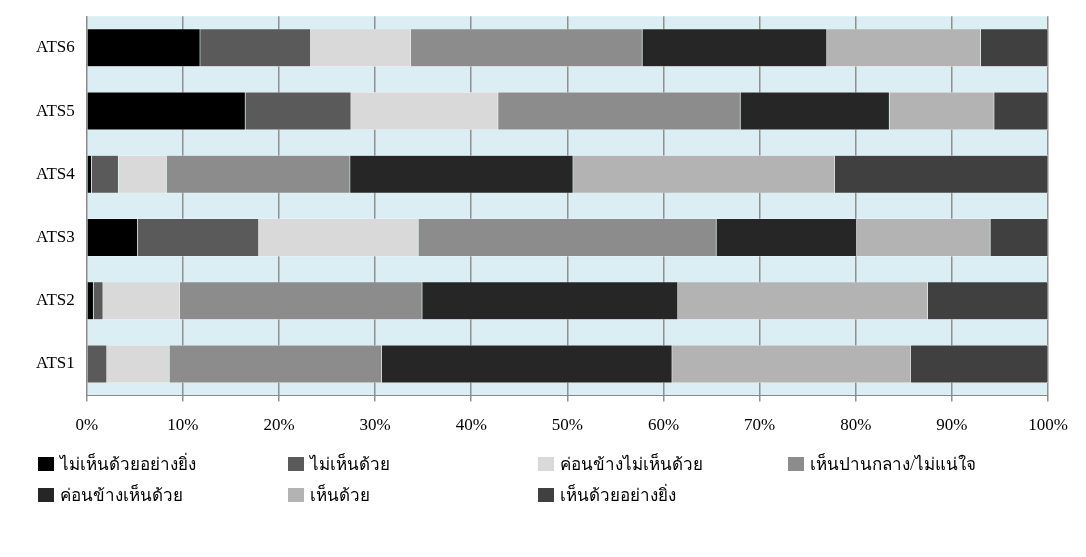 This screenshot has height=557, width=1086. I want to click on legend-label: ค่อนข้างไม่เห็นด้วย, so click(631, 464).